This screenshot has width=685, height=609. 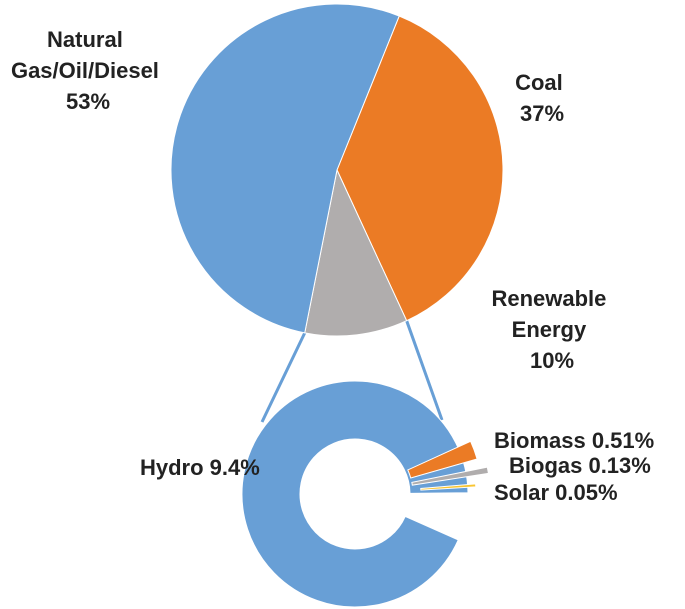 What do you see at coordinates (200, 467) in the screenshot?
I see `hydro-label: Hydro 9.4%` at bounding box center [200, 467].